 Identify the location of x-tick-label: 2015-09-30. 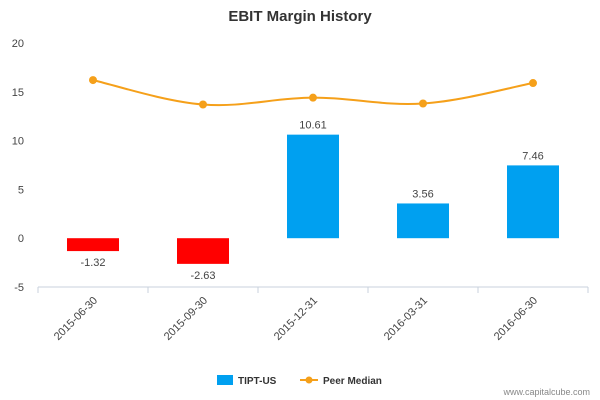
(186, 319).